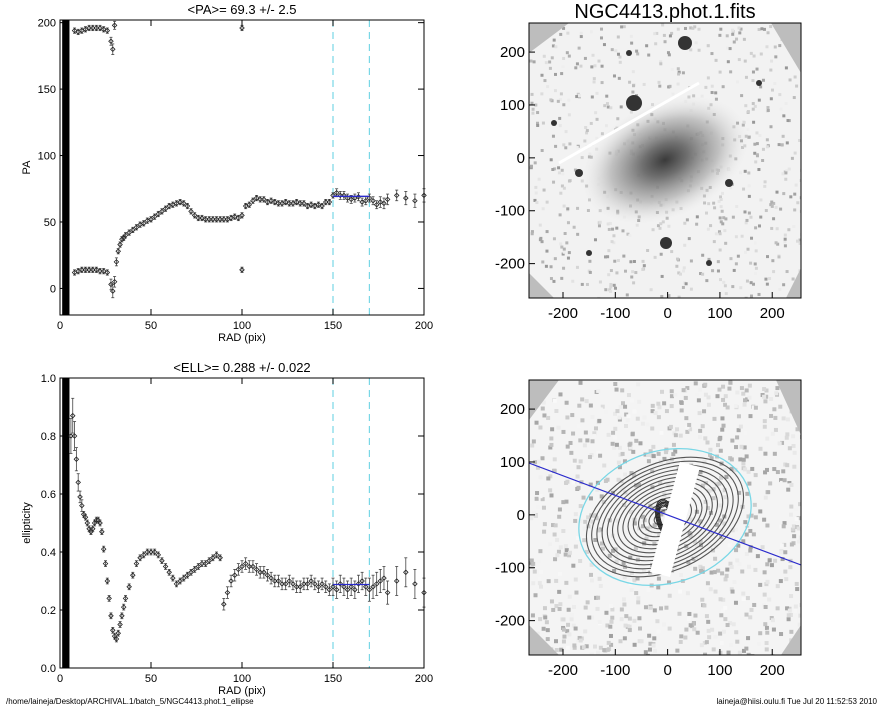 The height and width of the screenshot is (713, 885). What do you see at coordinates (772, 313) in the screenshot?
I see `x-tick-label: 200` at bounding box center [772, 313].